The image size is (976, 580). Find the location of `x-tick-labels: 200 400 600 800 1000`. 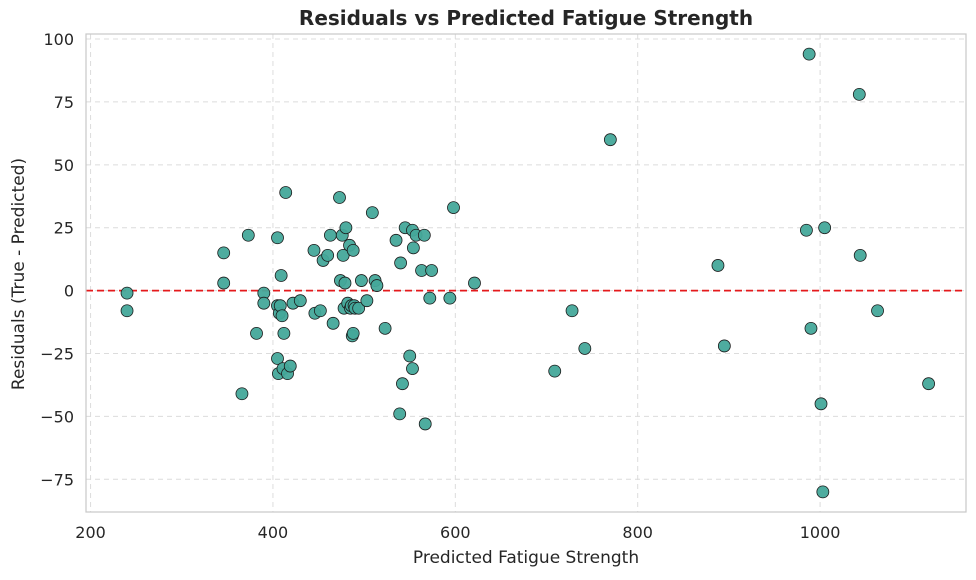

x-tick-labels: 200 400 600 800 1000 is located at coordinates (457, 532).